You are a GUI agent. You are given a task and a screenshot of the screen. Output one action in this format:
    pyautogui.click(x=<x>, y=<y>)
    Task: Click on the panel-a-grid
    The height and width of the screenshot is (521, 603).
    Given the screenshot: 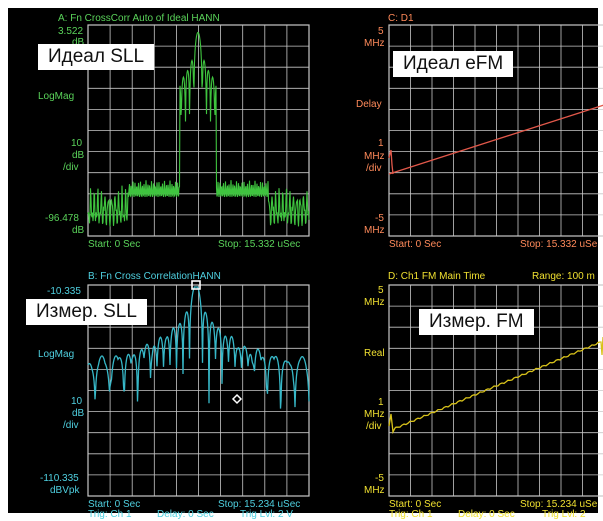 What is the action you would take?
    pyautogui.click(x=198, y=130)
    